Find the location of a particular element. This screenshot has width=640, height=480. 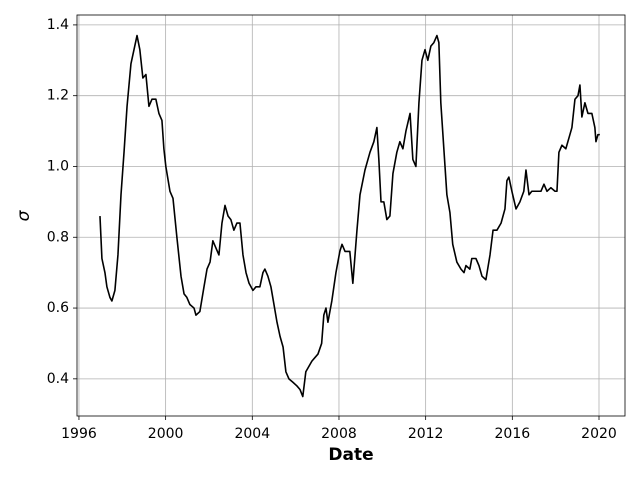

y-tick-label: 0.8 is located at coordinates (58, 237).